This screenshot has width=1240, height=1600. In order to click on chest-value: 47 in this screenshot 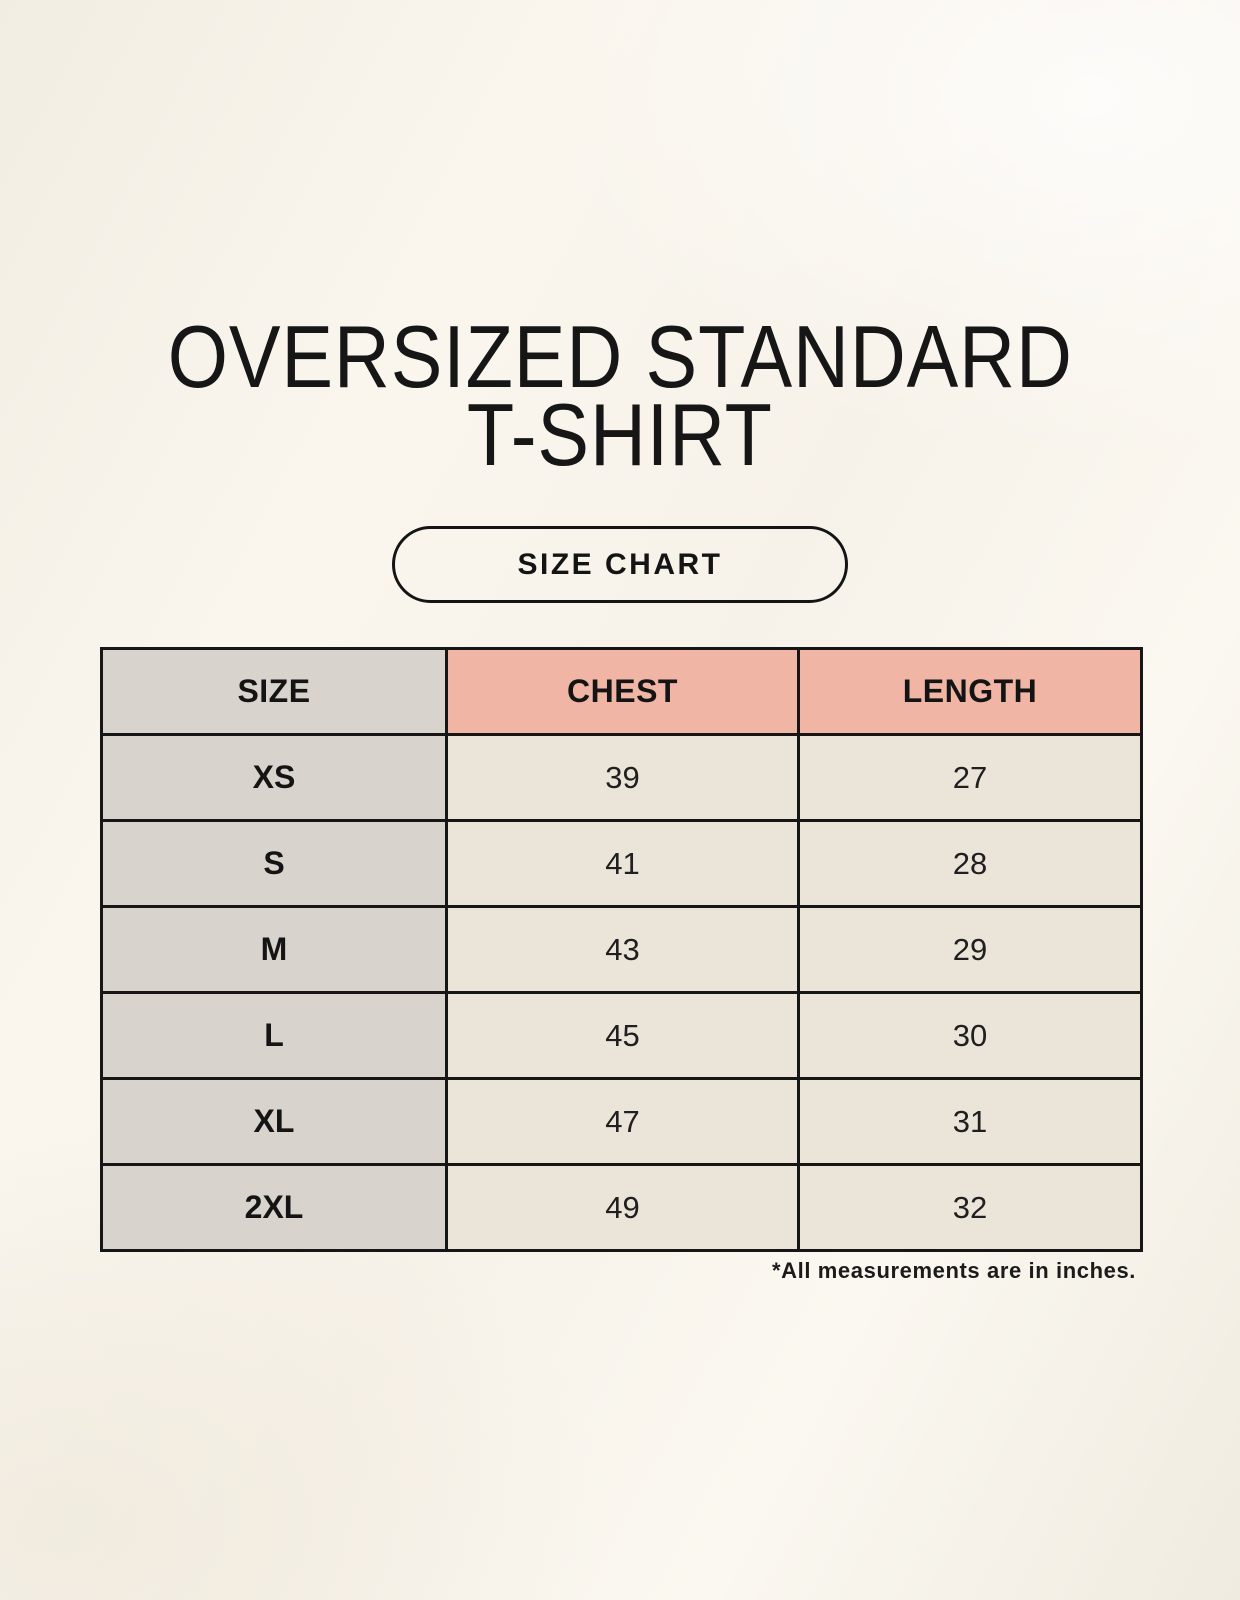, I will do `click(622, 1121)`.